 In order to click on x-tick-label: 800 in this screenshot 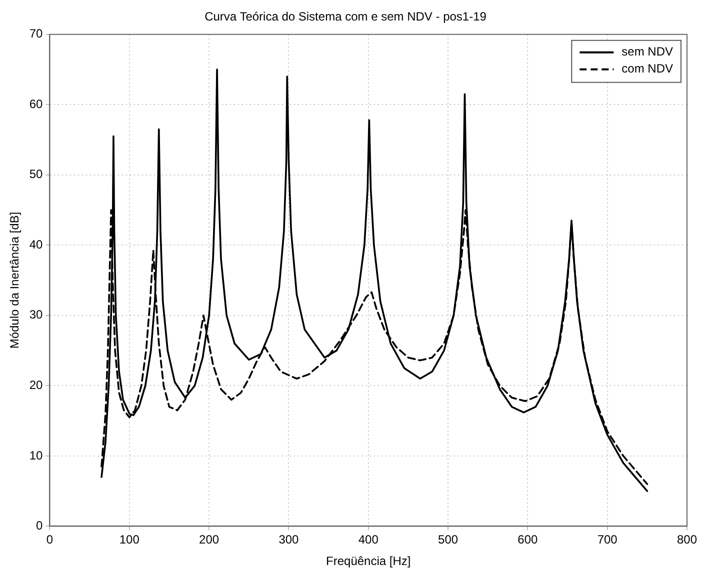, I will do `click(687, 539)`.